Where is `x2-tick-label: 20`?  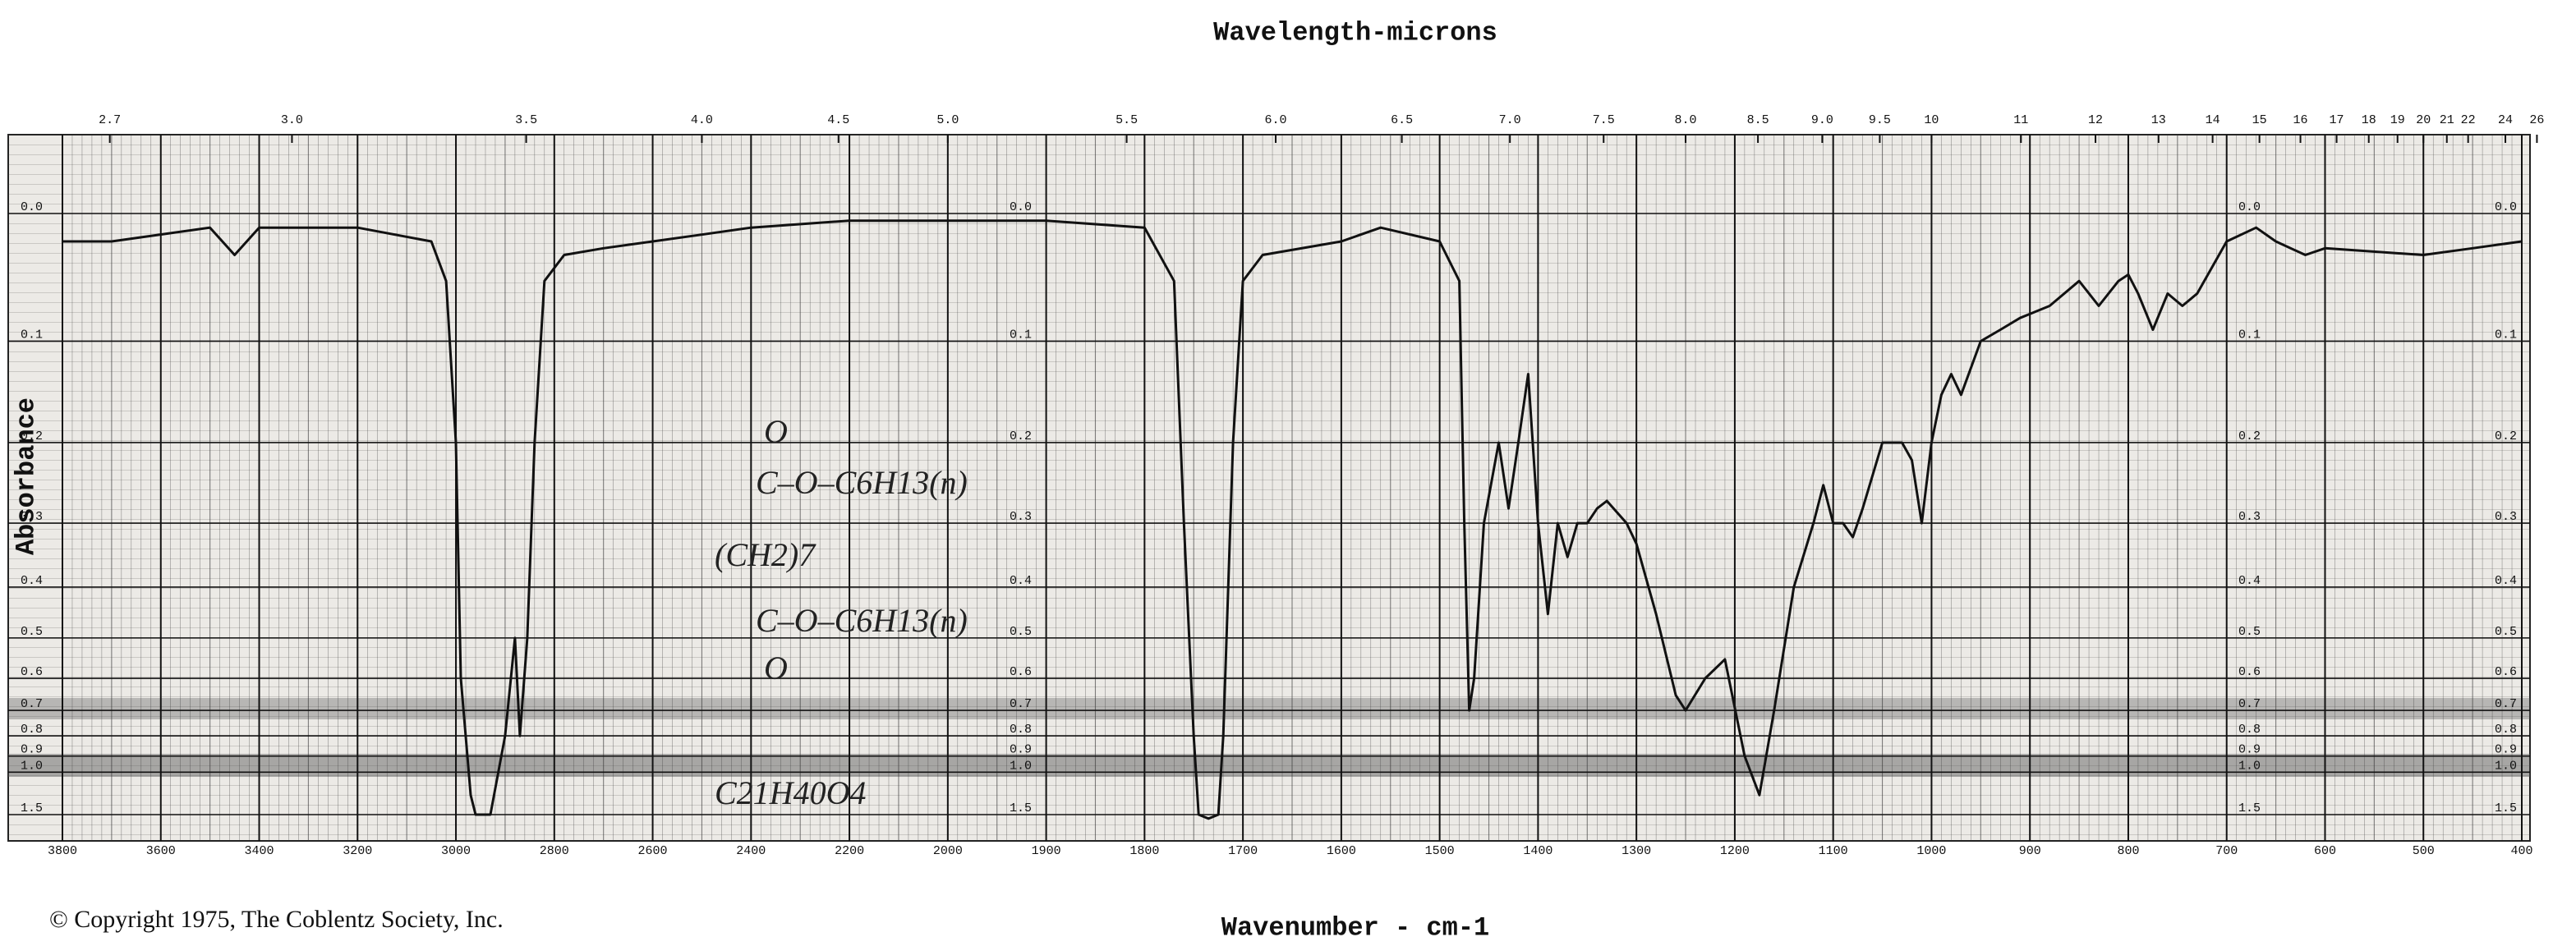
x2-tick-label: 20 is located at coordinates (2423, 120).